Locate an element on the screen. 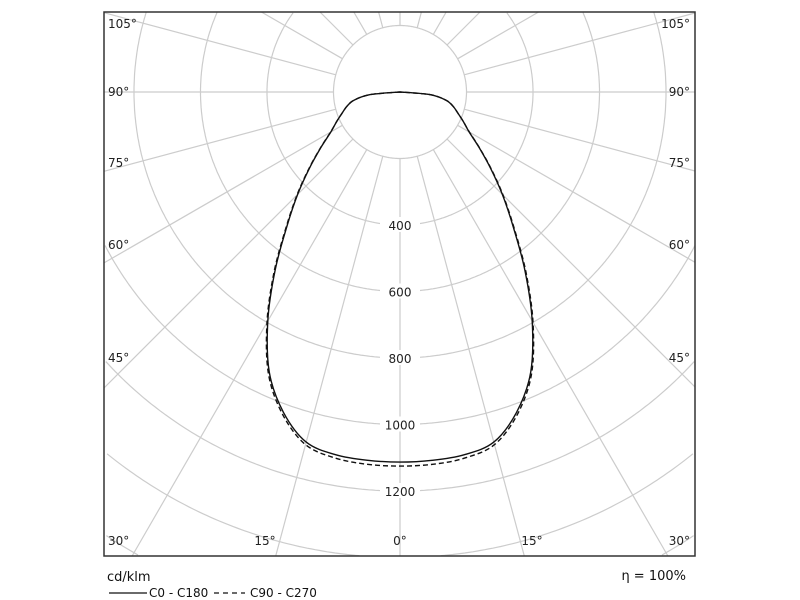 The height and width of the screenshot is (600, 800). efficiency-label: η = 100% is located at coordinates (653, 576).